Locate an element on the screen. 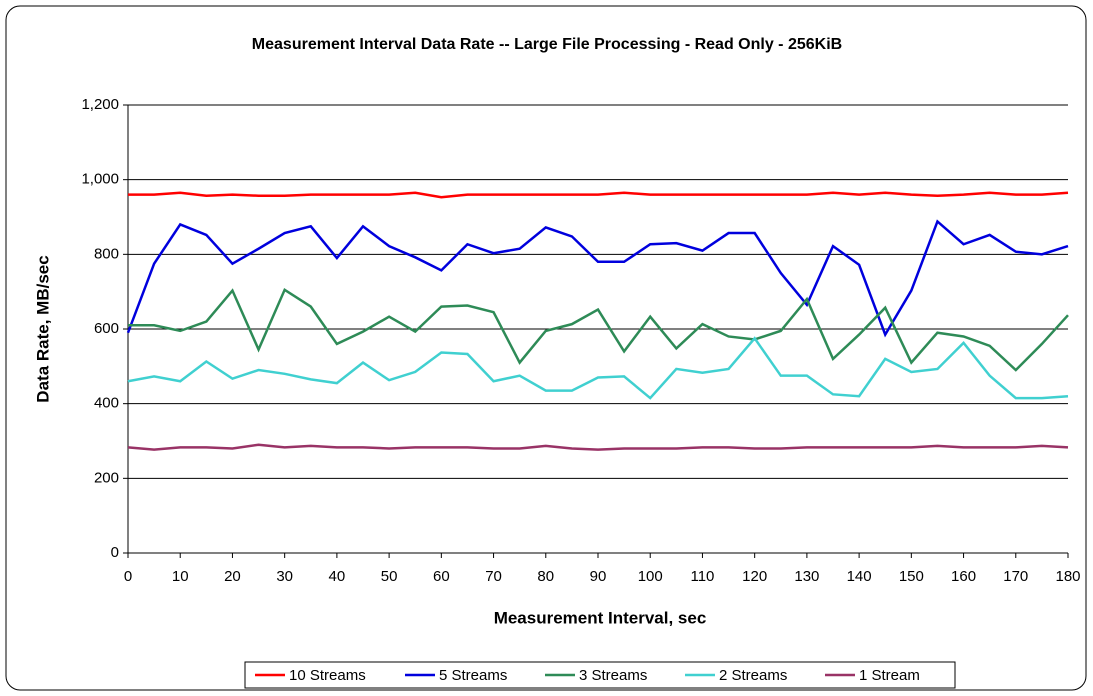 This screenshot has height=696, width=1093. x-tick-label: 0 is located at coordinates (128, 576).